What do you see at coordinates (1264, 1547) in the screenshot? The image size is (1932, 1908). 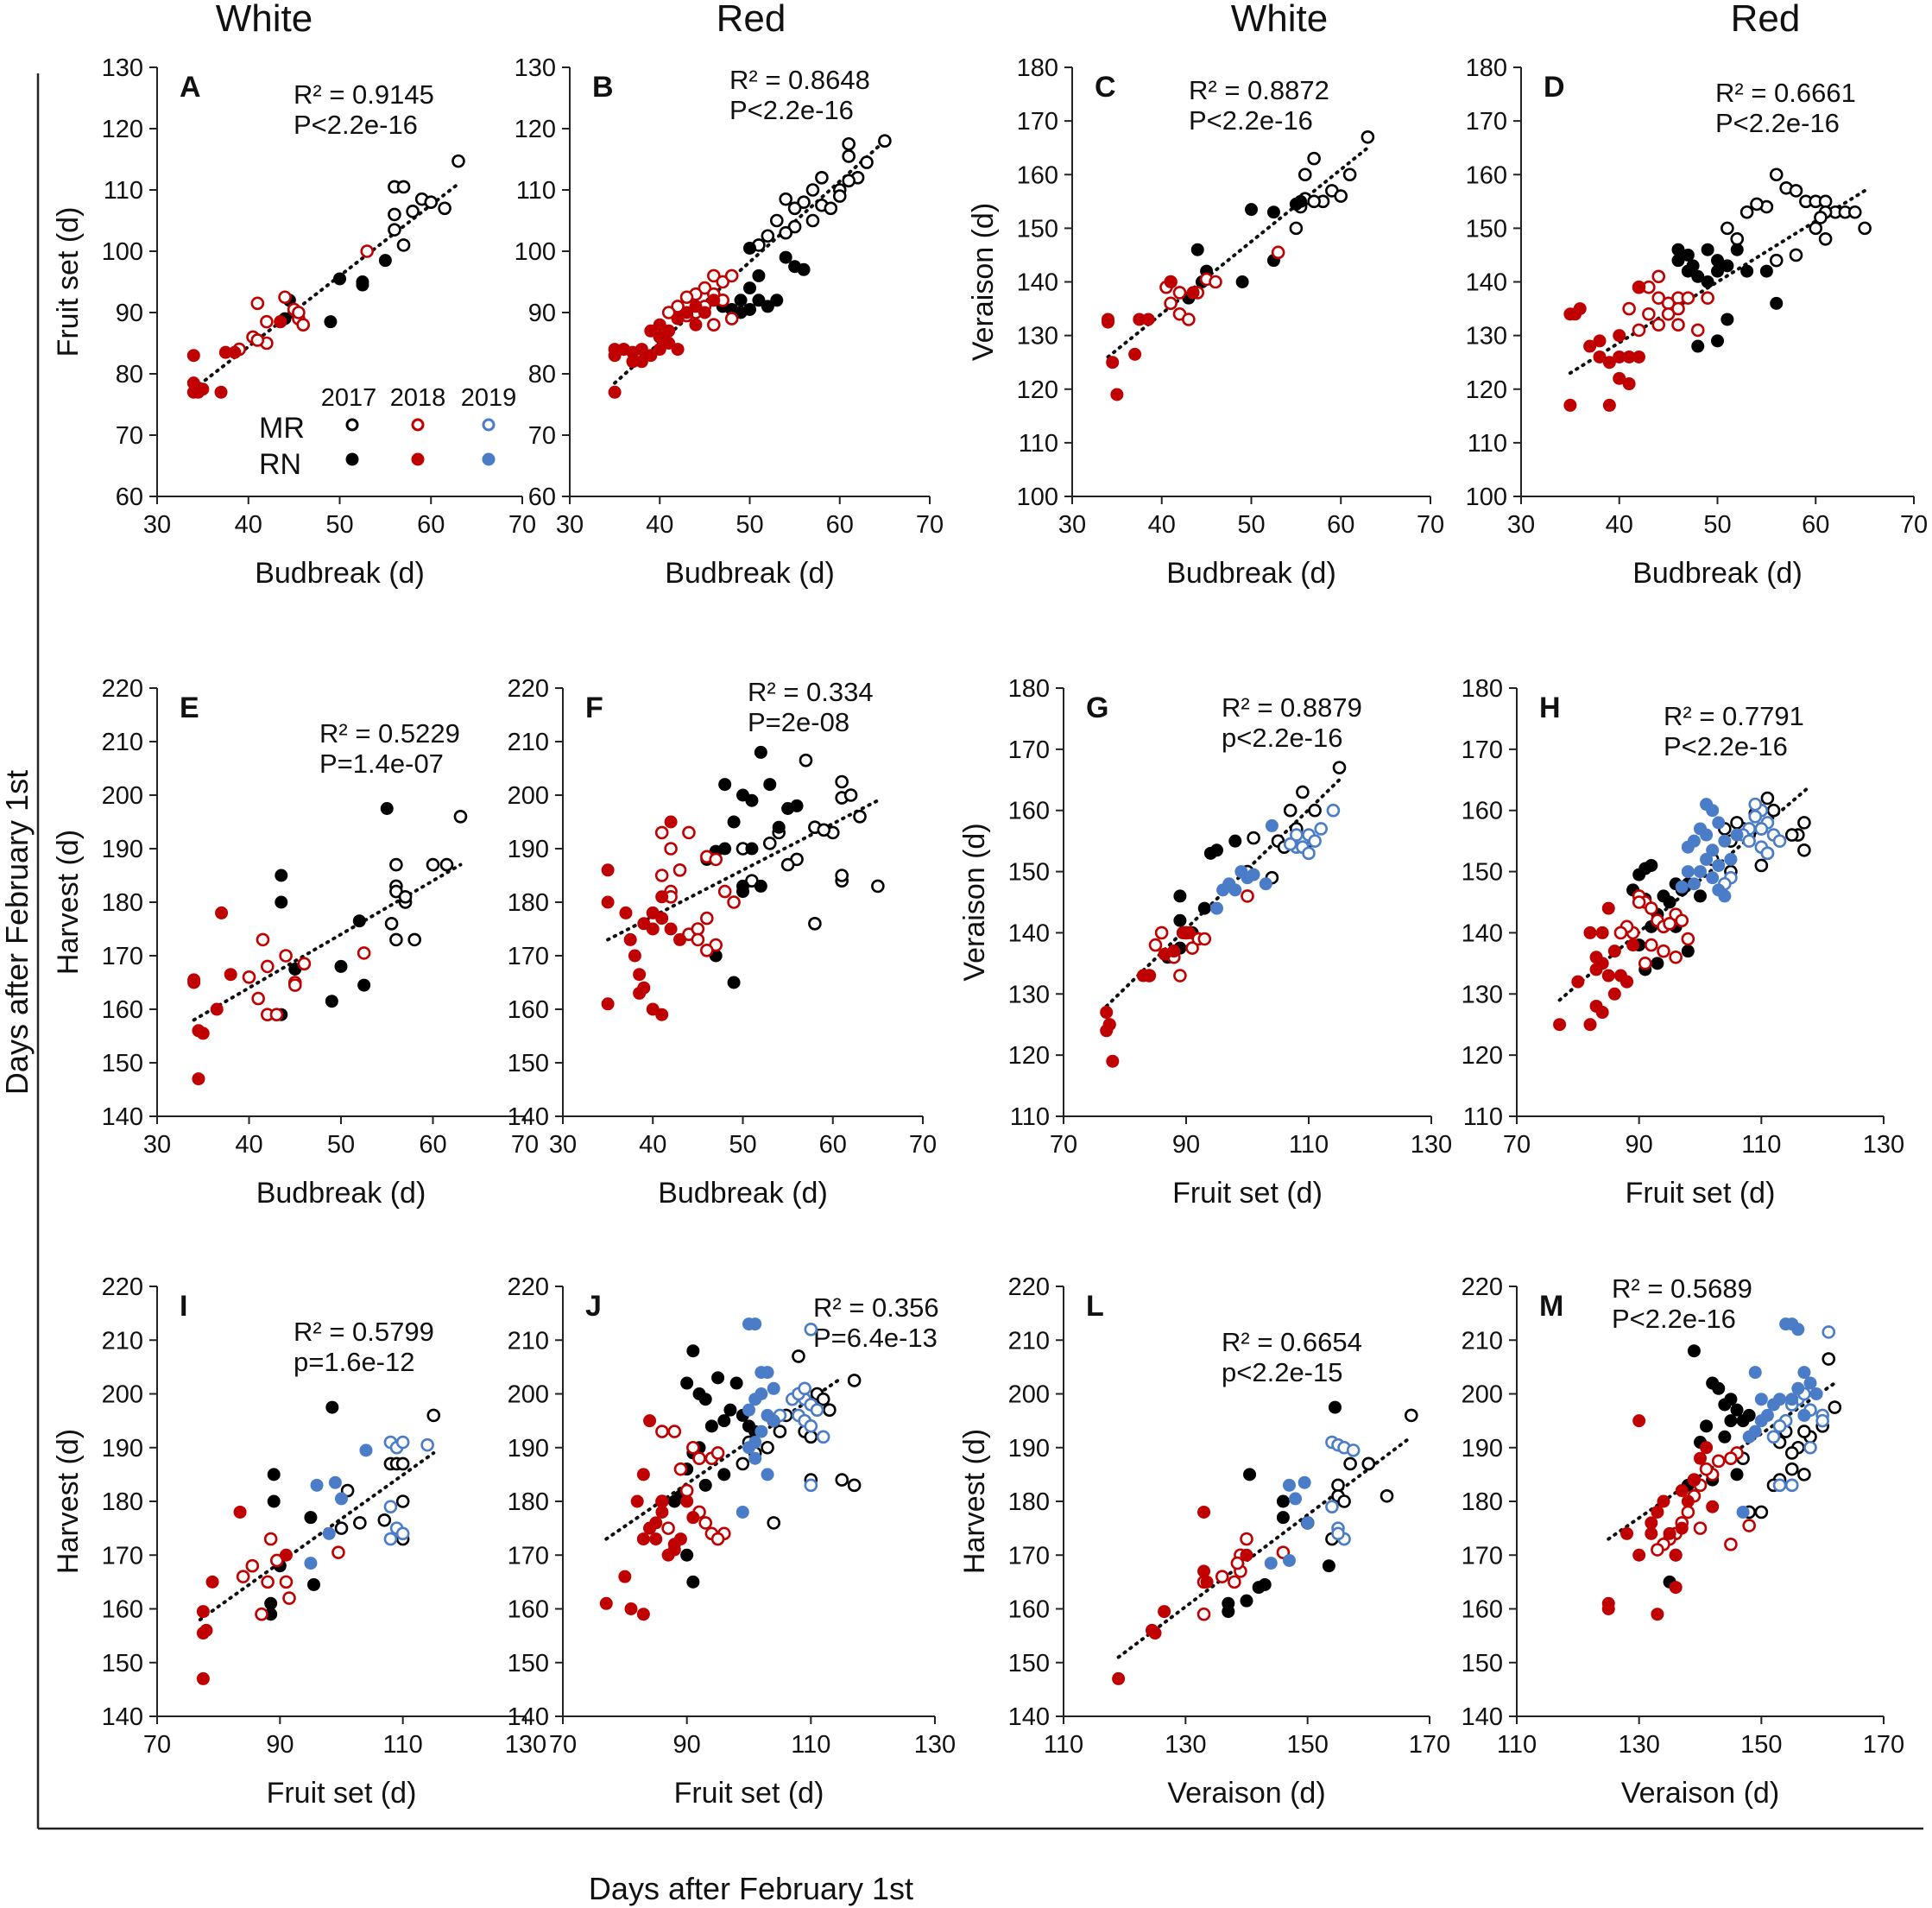 I see `panel-l-trendline` at bounding box center [1264, 1547].